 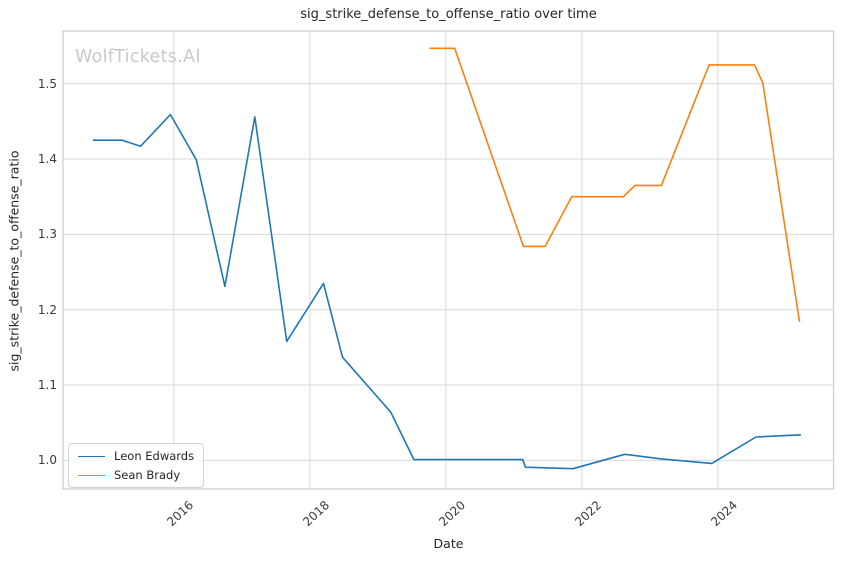 I want to click on y-axis-label: sig_strike_defense_to_offense_ratio, so click(x=14, y=261).